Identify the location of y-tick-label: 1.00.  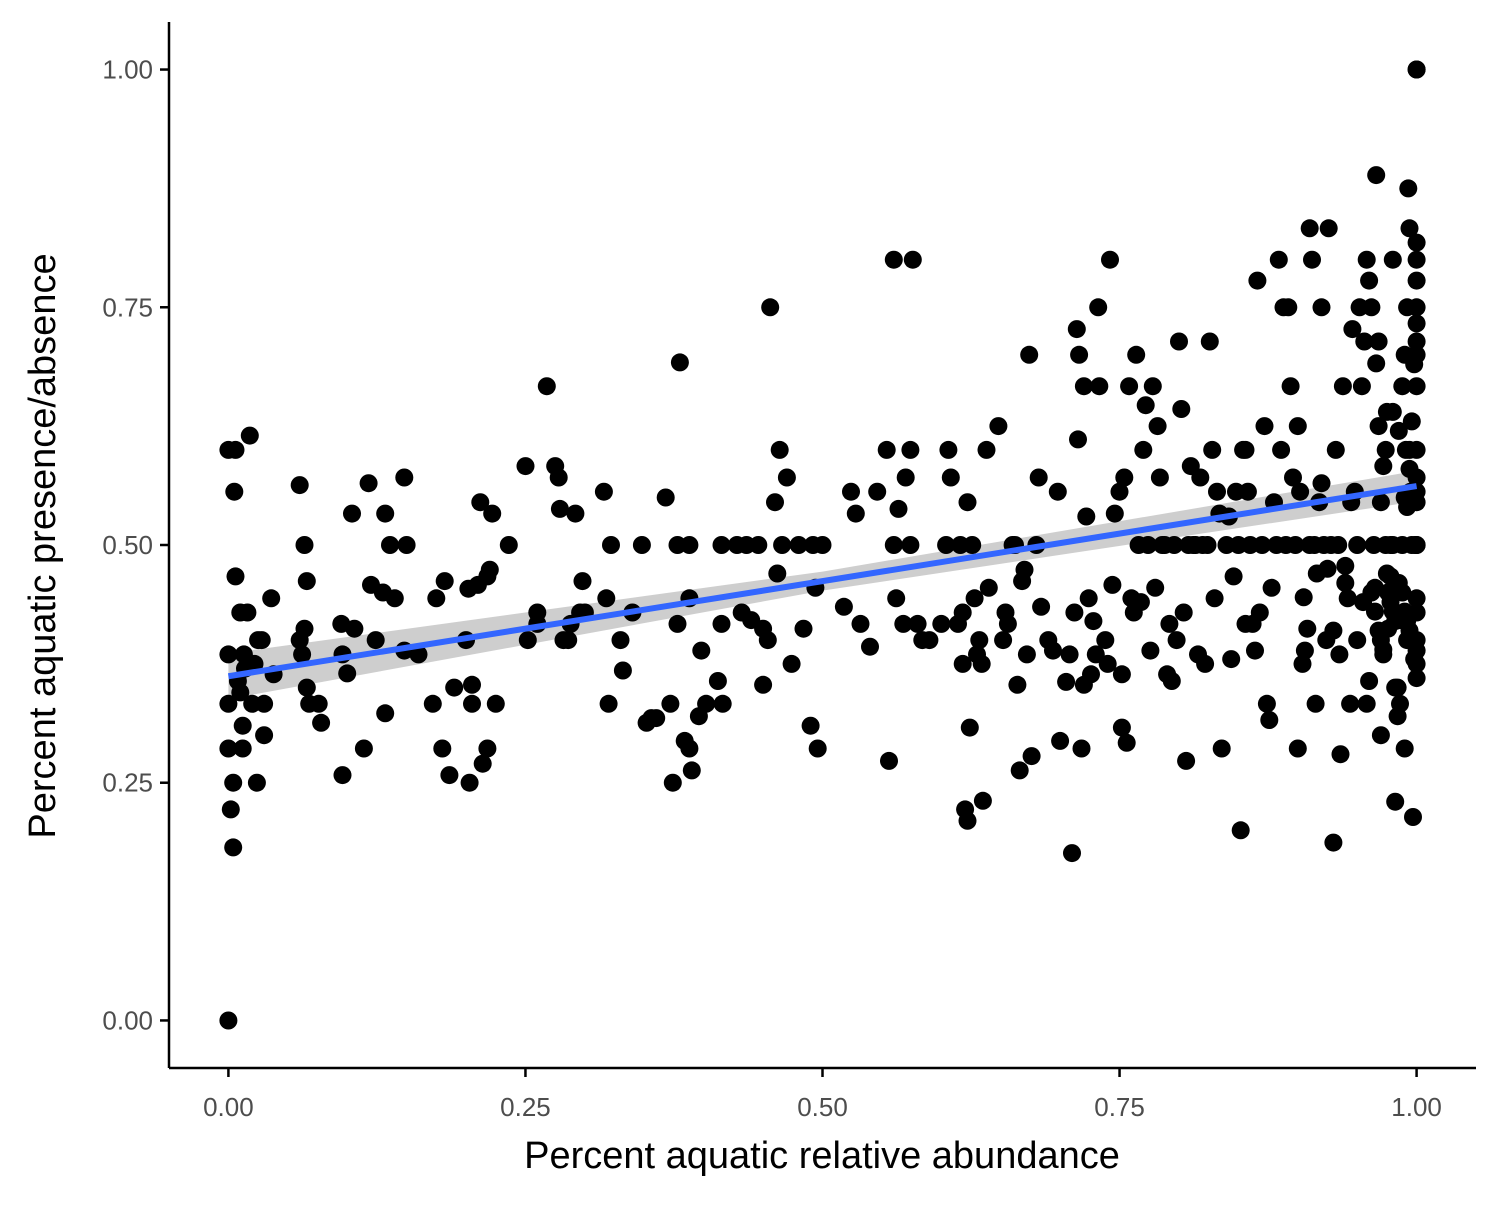
(127, 70).